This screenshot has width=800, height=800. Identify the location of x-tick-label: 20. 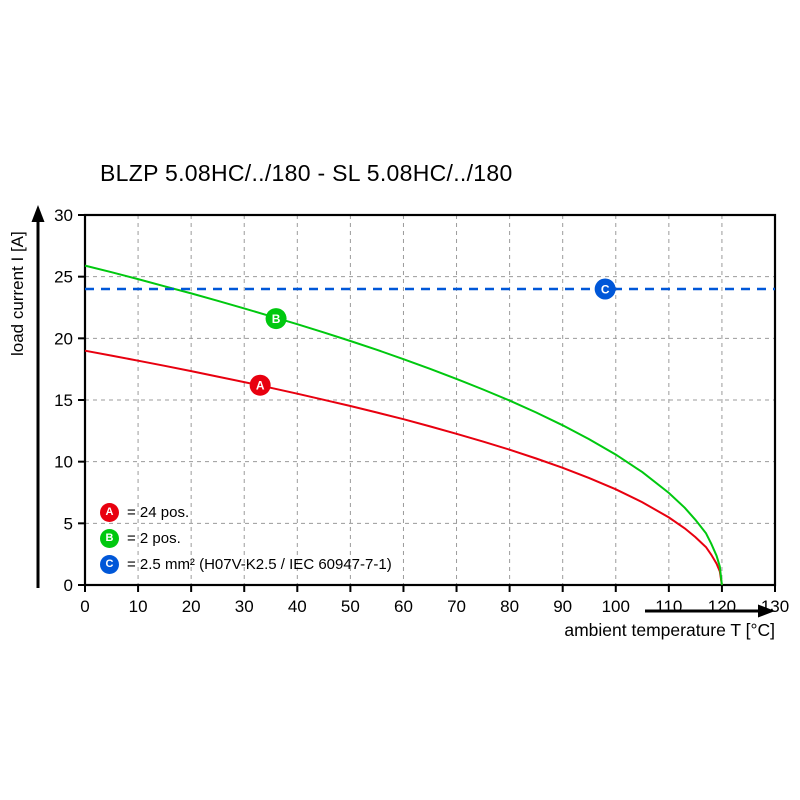
(191, 606).